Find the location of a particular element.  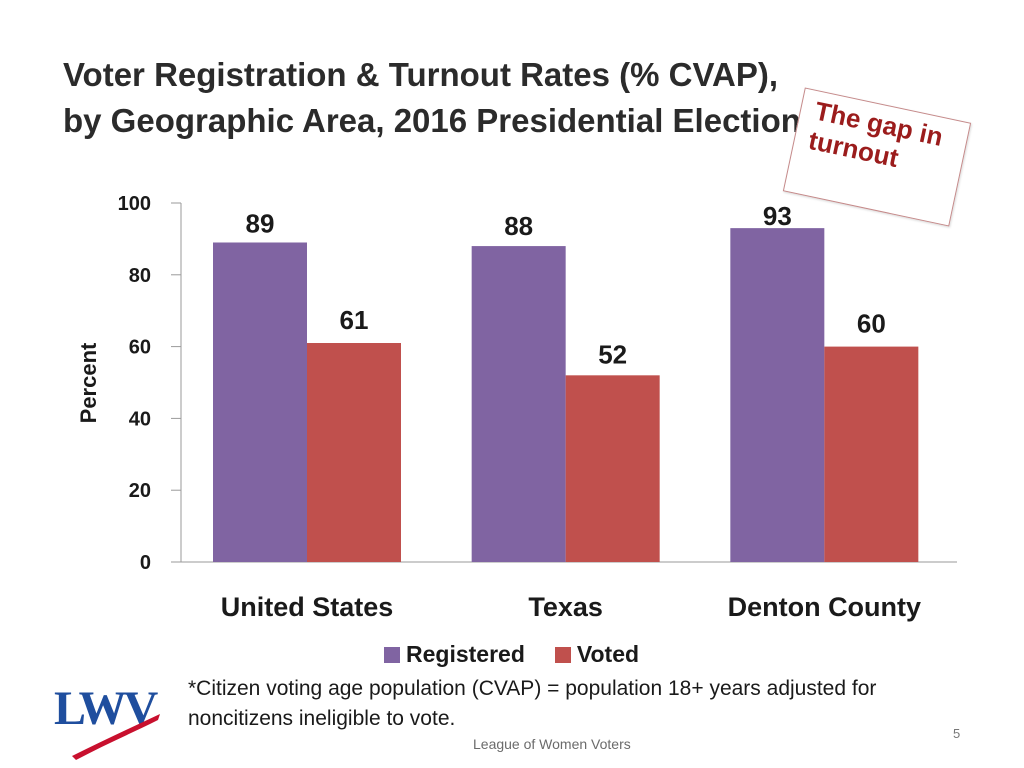

y-tick-label: 60 is located at coordinates (140, 348).